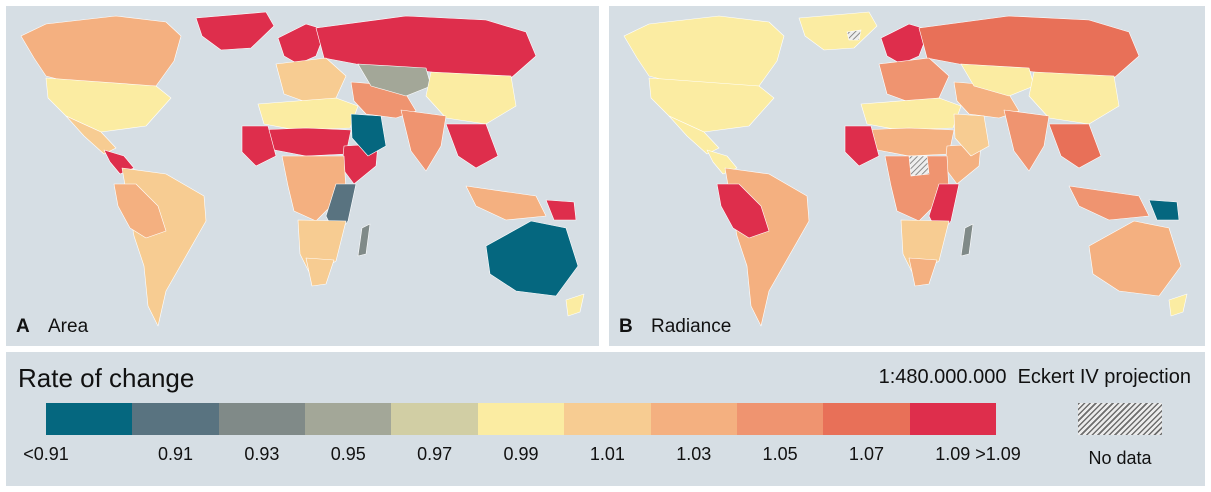  What do you see at coordinates (176, 454) in the screenshot?
I see `legend-tick: 0.91` at bounding box center [176, 454].